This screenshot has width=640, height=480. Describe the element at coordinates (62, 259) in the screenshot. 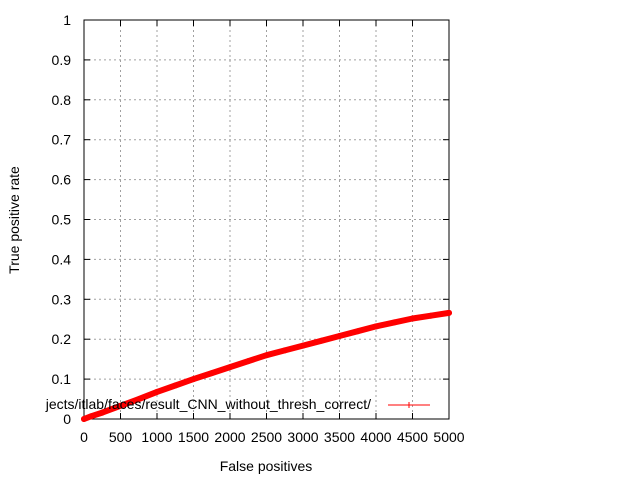

I see `y-tick-label: 0.4` at that location.